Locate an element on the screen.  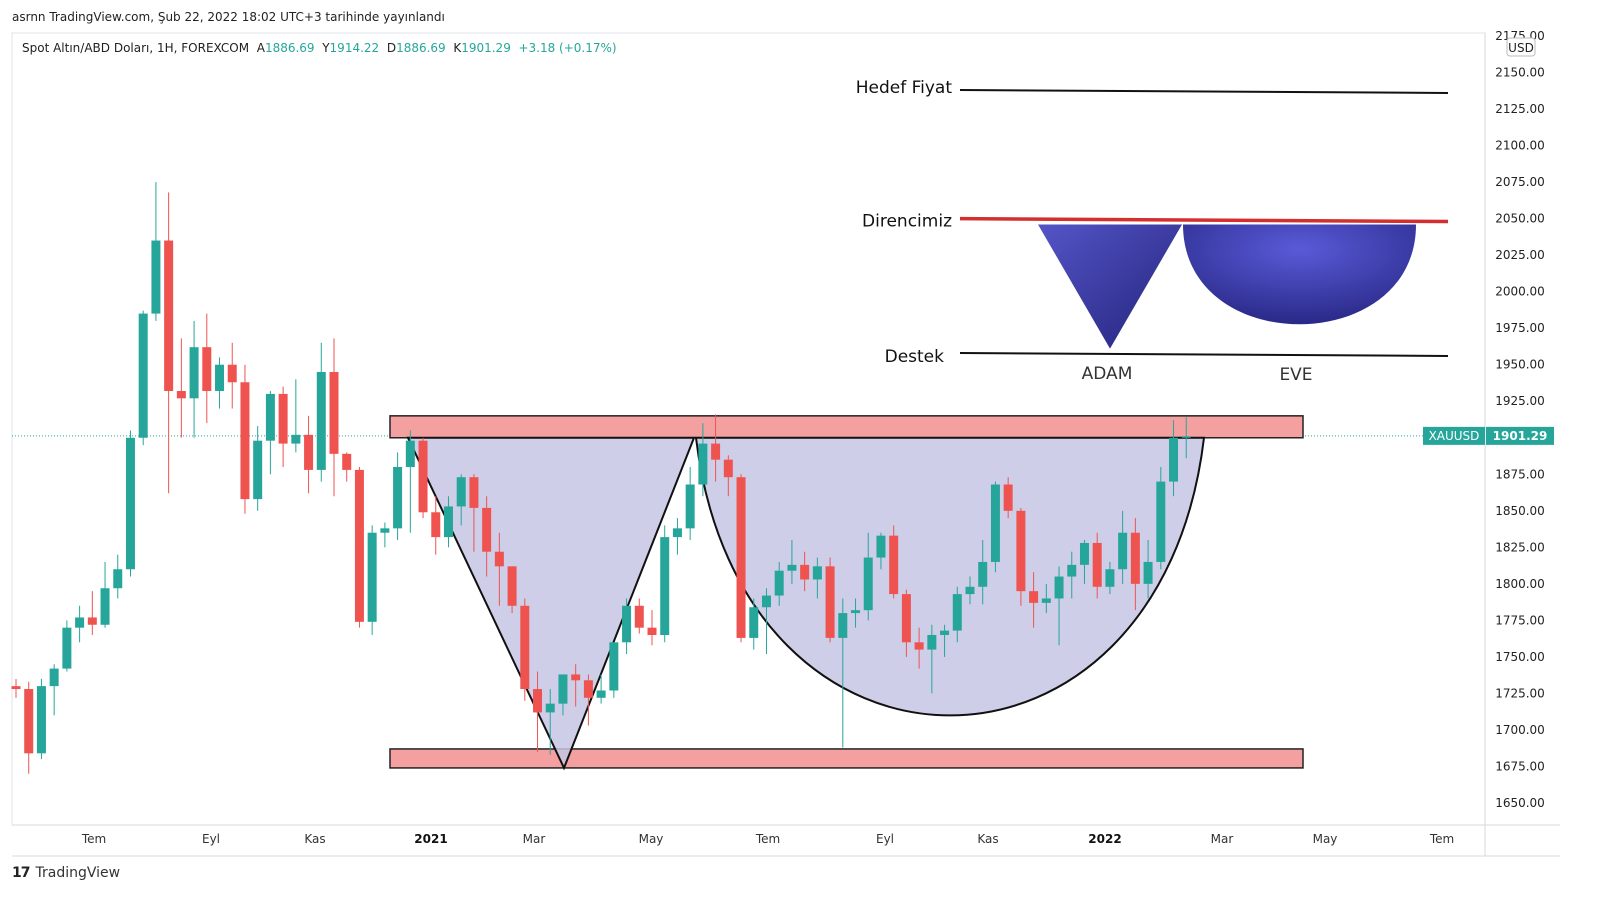
y-tick-label: 1925.00 is located at coordinates (1520, 401).